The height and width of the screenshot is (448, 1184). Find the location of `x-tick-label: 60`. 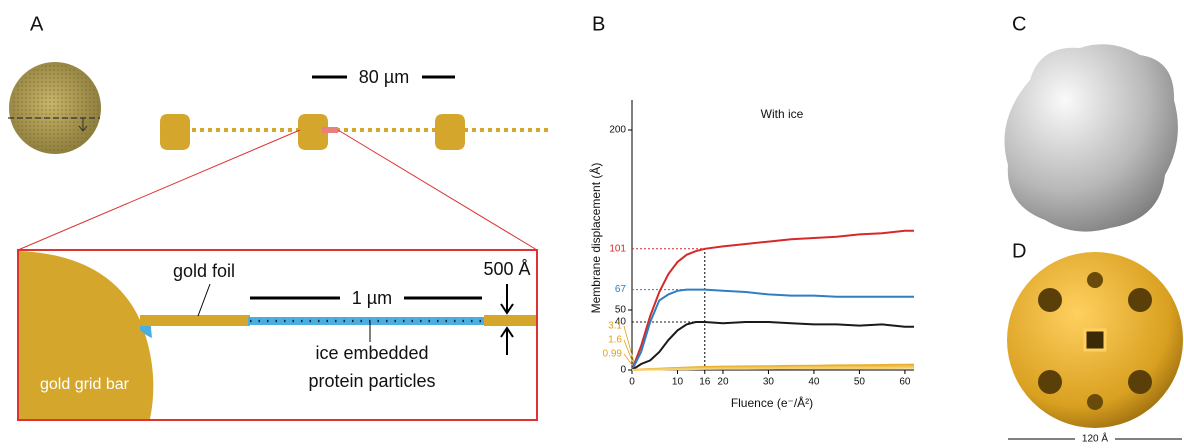

x-tick-label: 60 is located at coordinates (905, 382).